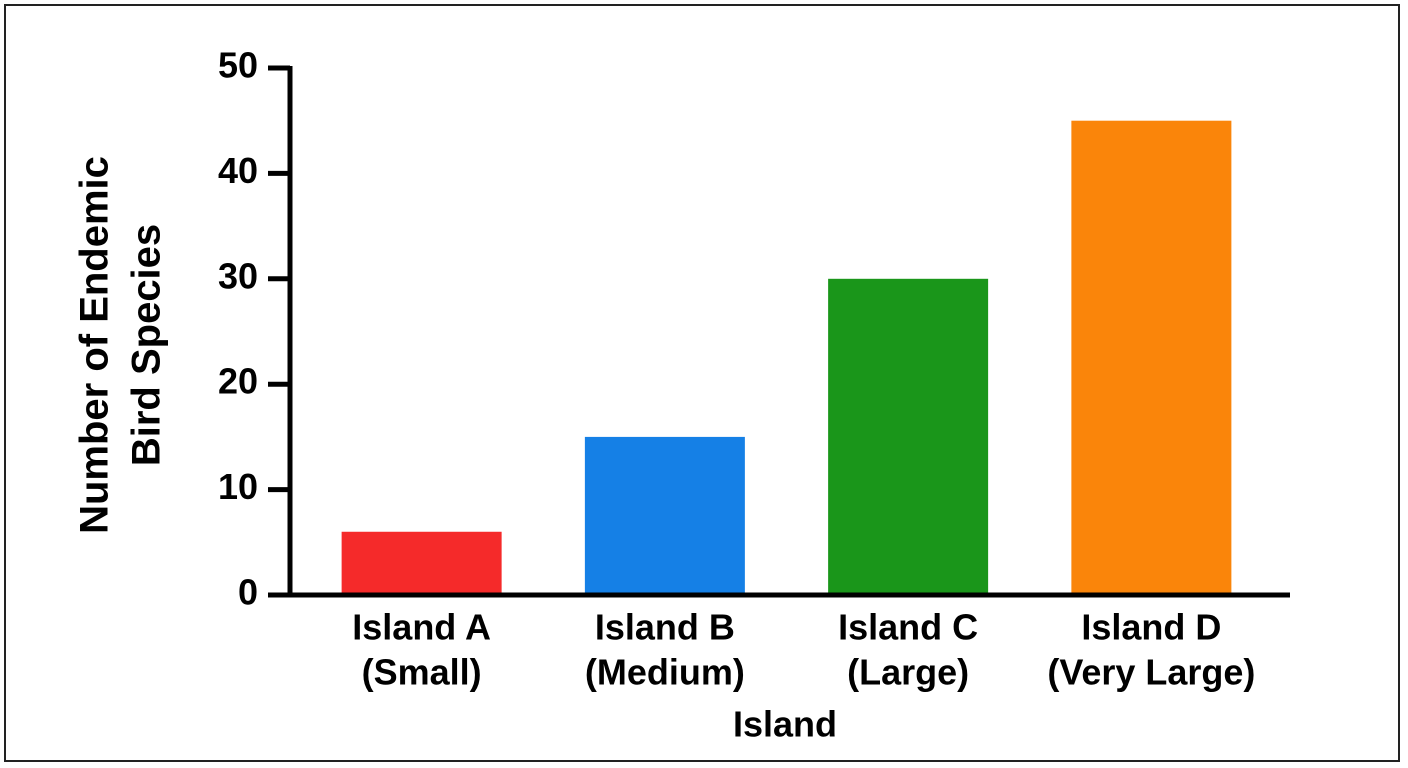  I want to click on y-tick-label: 10, so click(238, 486).